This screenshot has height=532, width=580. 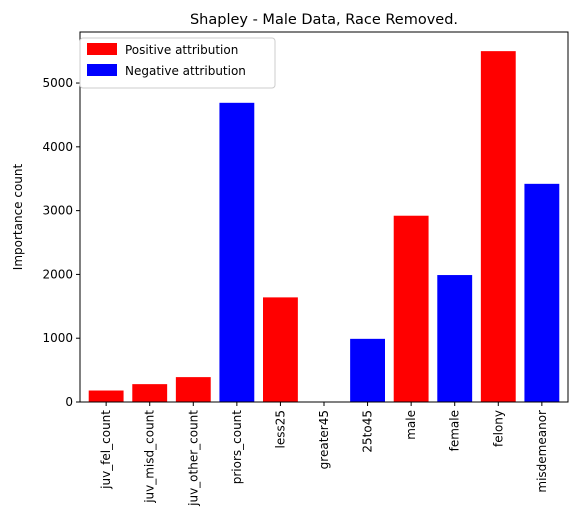 What do you see at coordinates (57, 147) in the screenshot?
I see `y-tick-label-4000: 4000` at bounding box center [57, 147].